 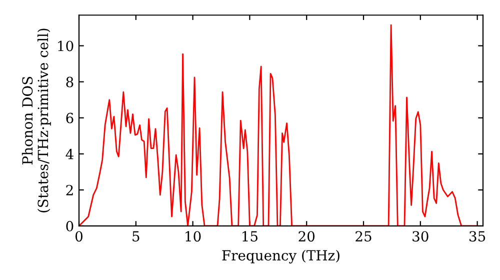 I want to click on y-tick-label: 2, so click(x=69, y=190).